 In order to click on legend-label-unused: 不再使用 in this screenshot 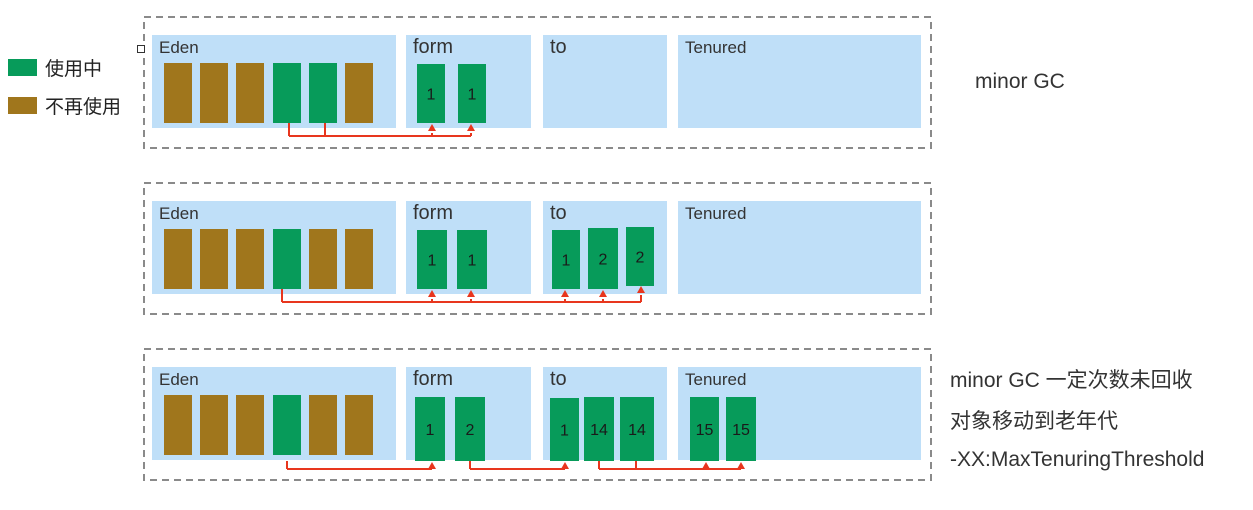, I will do `click(83, 107)`.